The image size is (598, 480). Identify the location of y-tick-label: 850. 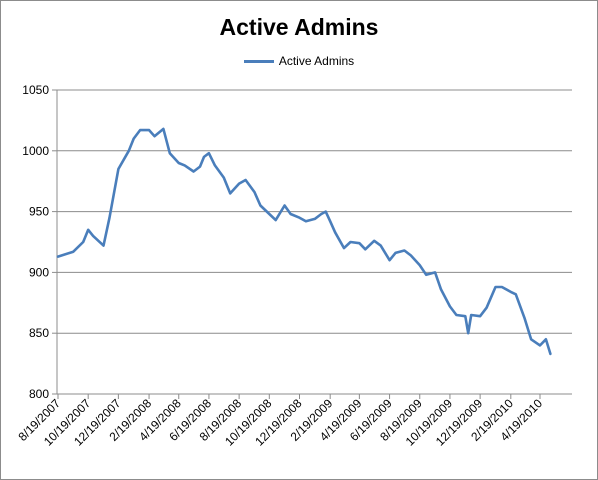
(39, 333).